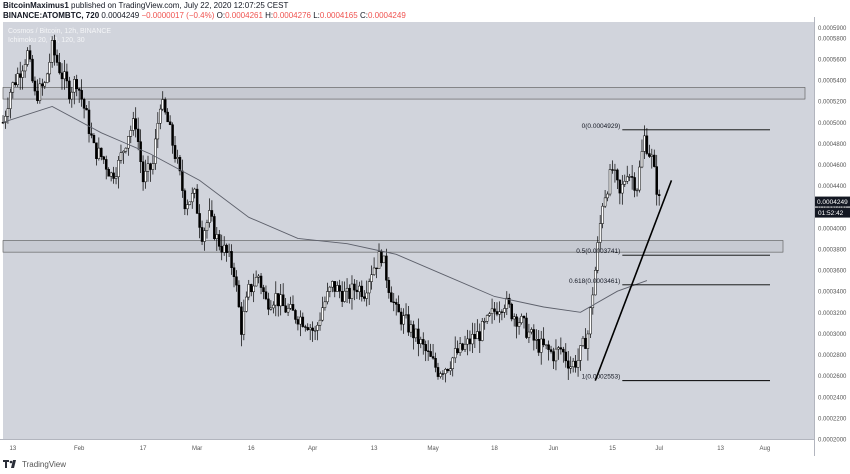 This screenshot has height=474, width=850. I want to click on low-value: 0.0004165, so click(338, 15).